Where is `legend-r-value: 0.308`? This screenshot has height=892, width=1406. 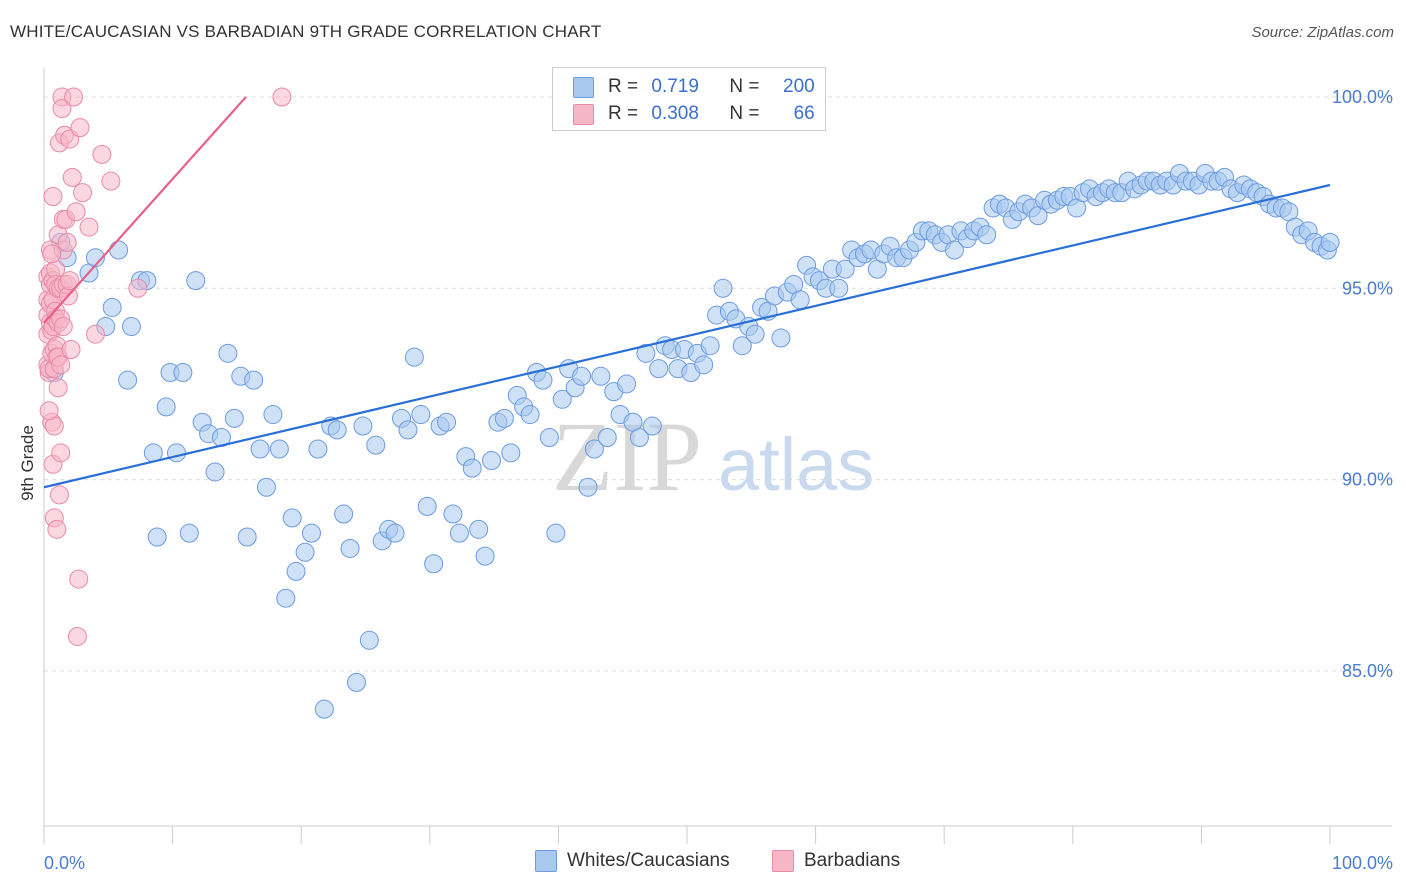
legend-r-value: 0.308 is located at coordinates (675, 113).